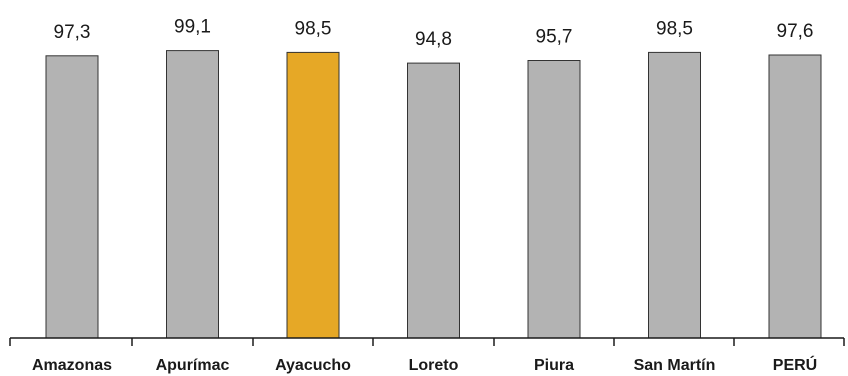 The width and height of the screenshot is (848, 376). Describe the element at coordinates (313, 365) in the screenshot. I see `category-label-3: Ayacucho` at that location.